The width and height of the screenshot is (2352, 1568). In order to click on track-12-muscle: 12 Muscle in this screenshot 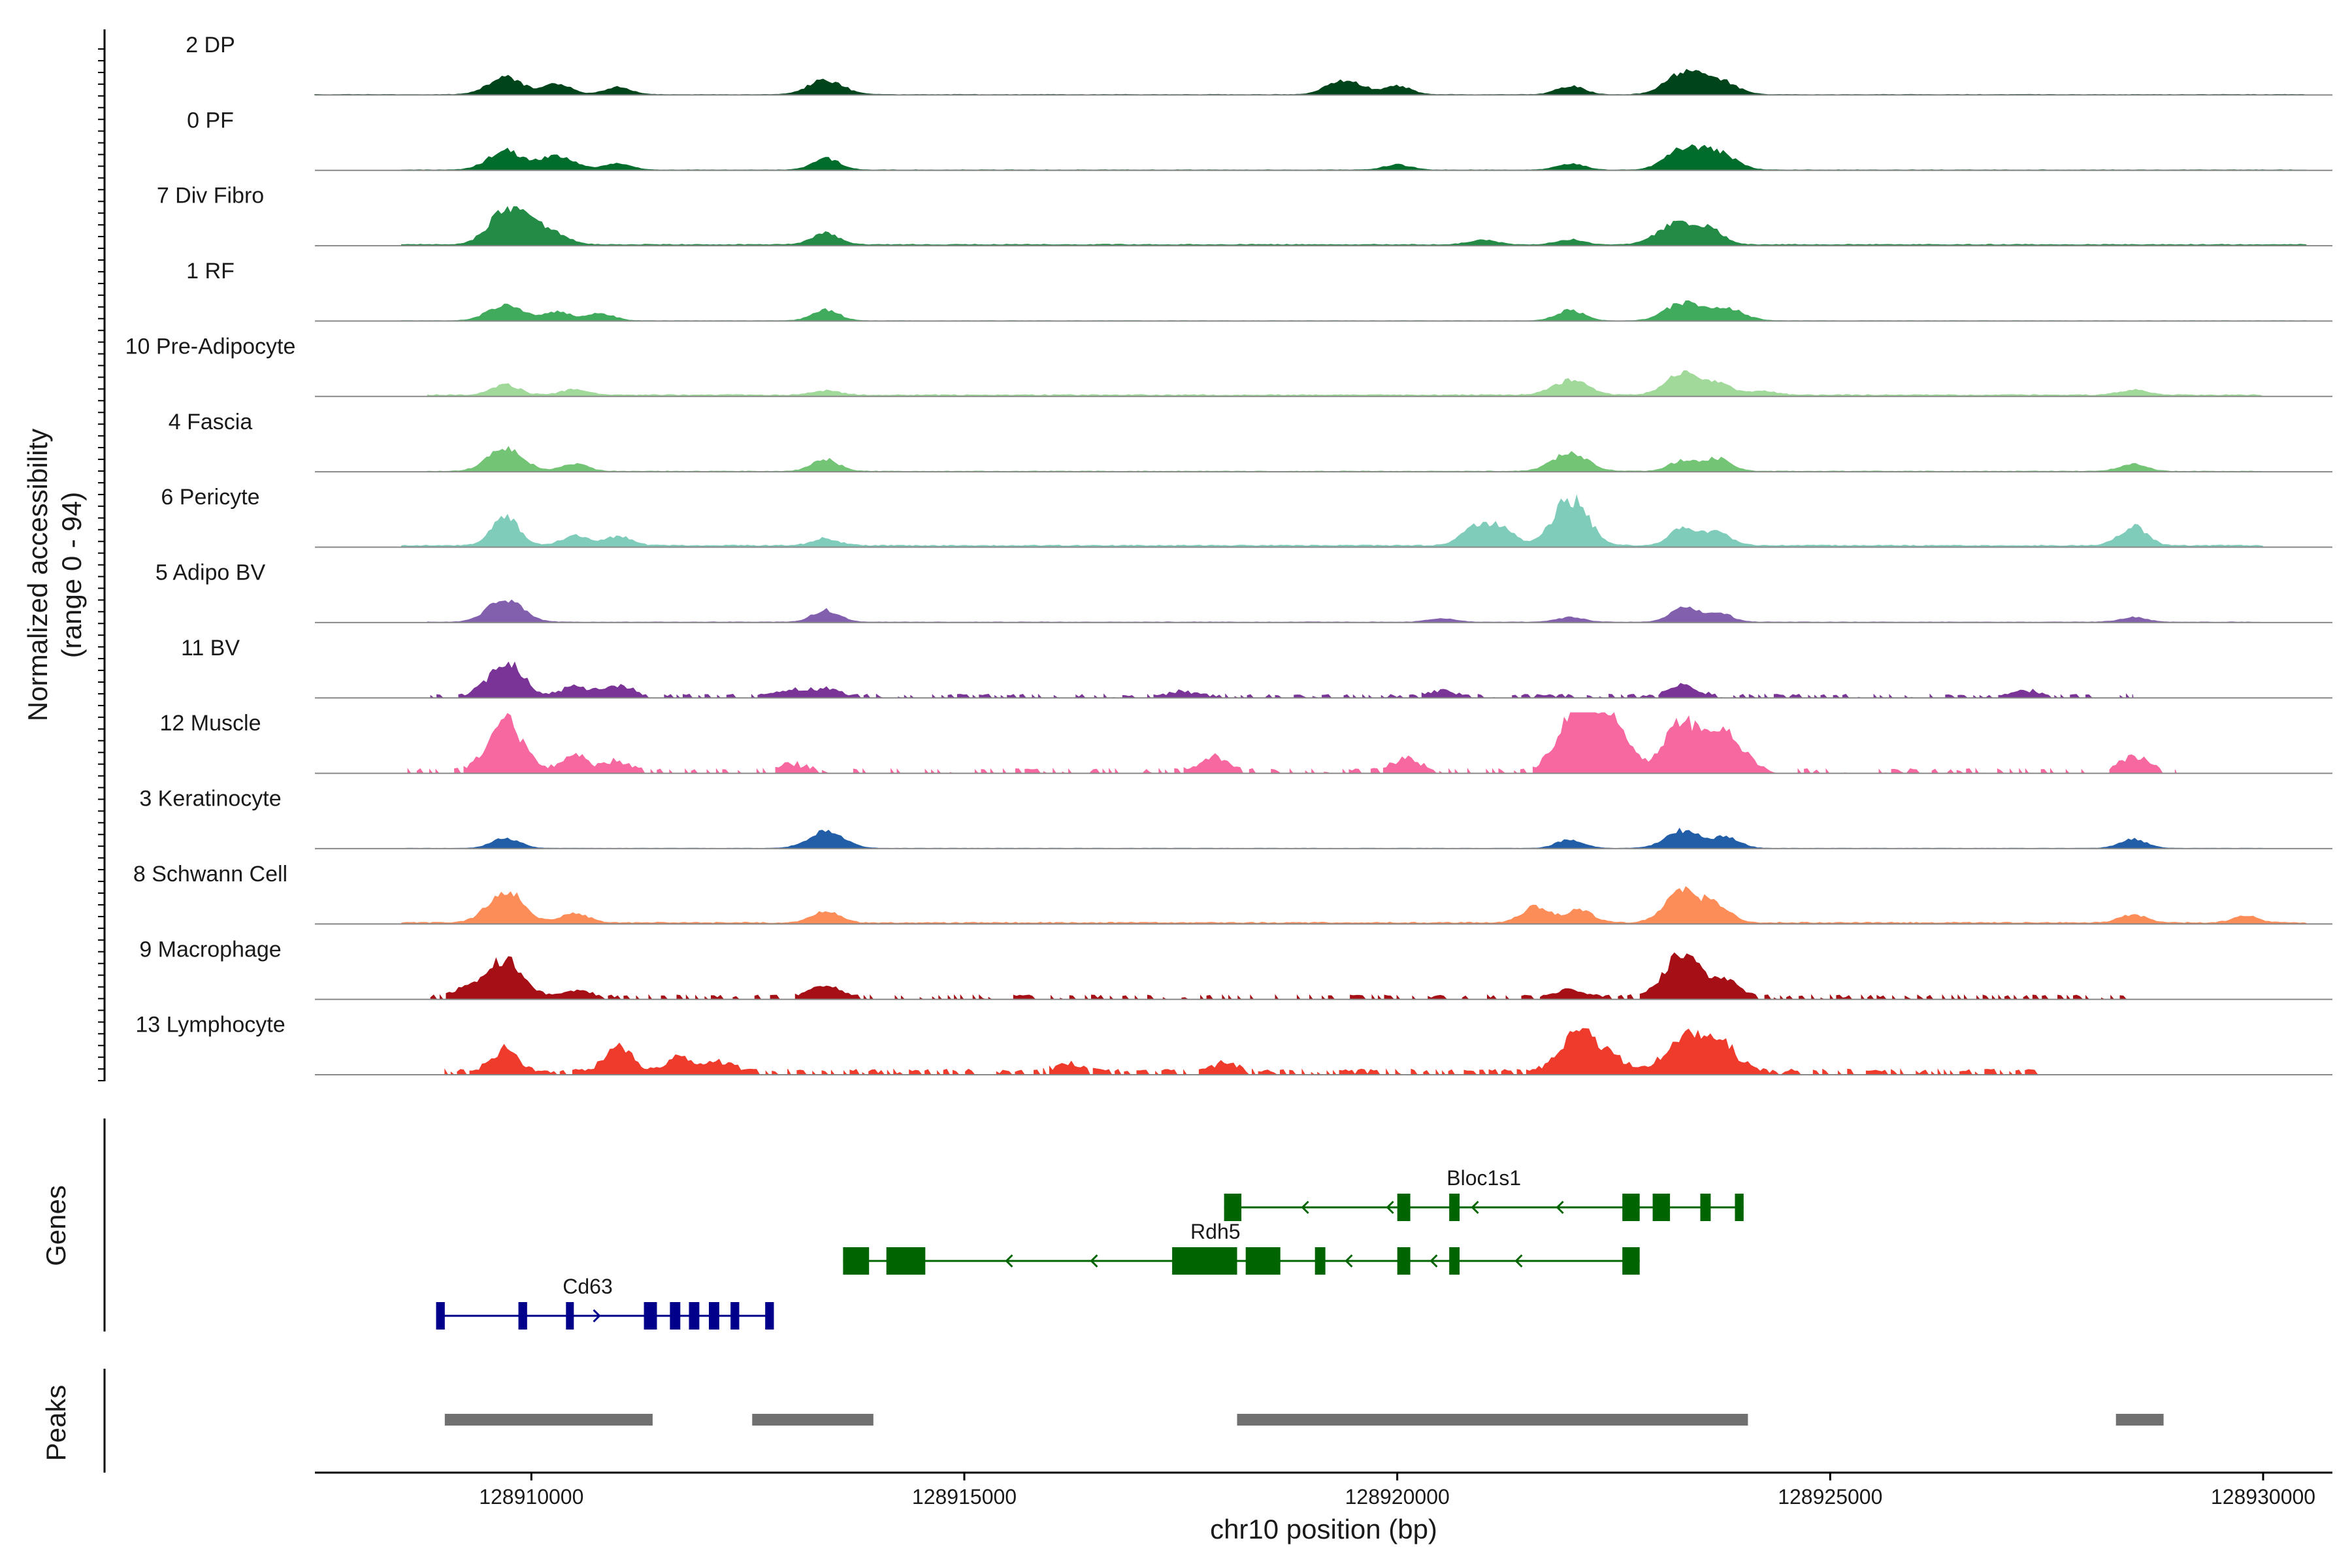, I will do `click(1246, 742)`.